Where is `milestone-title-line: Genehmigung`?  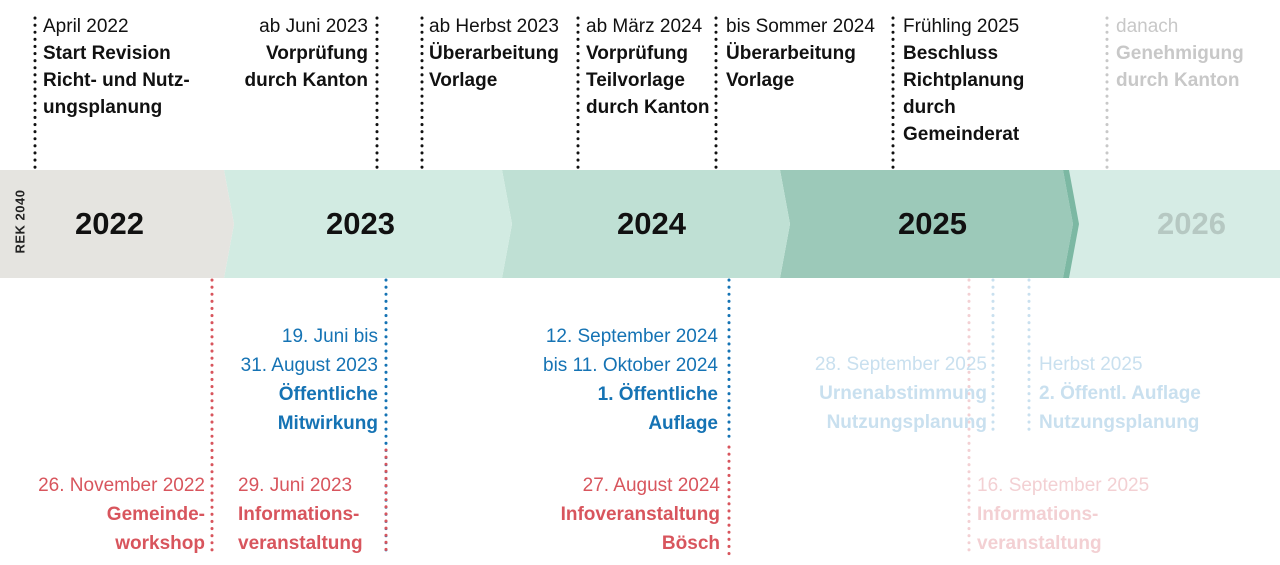 milestone-title-line: Genehmigung is located at coordinates (1180, 53).